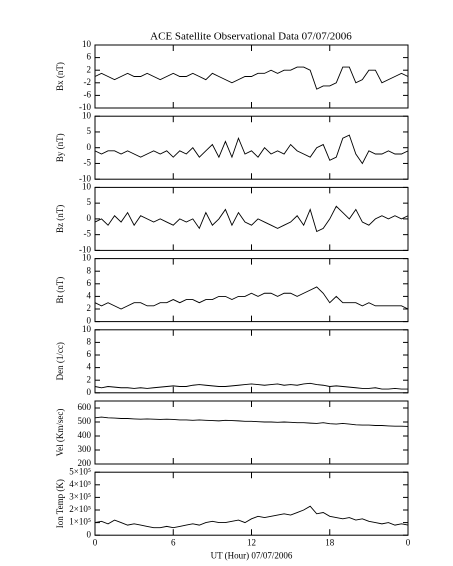  Describe the element at coordinates (60, 147) in the screenshot. I see `y-axis-label: By (nT)` at that location.